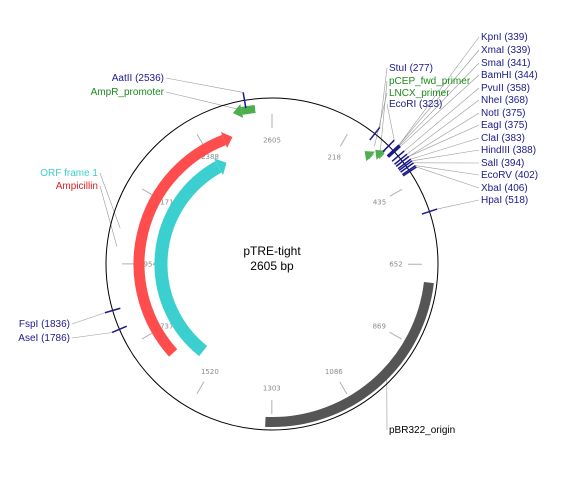 This screenshot has height=486, width=578. I want to click on label-ecori-323: EcoRI (323), so click(415, 104).